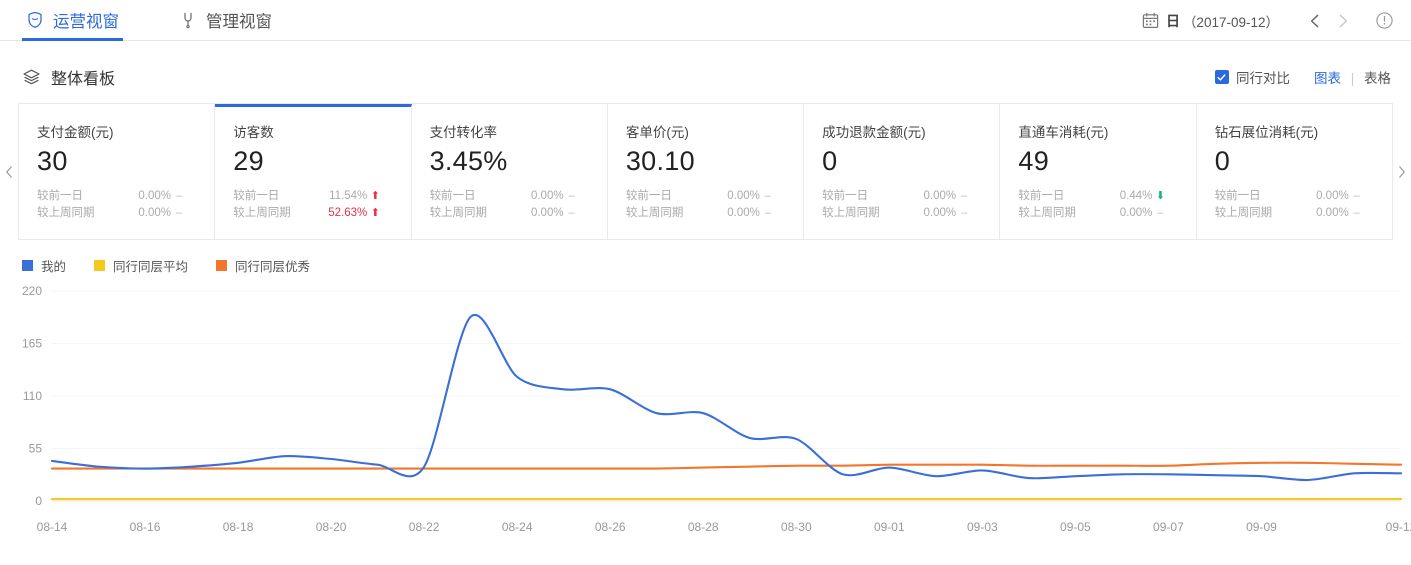  What do you see at coordinates (31, 77) in the screenshot?
I see `layers-icon` at bounding box center [31, 77].